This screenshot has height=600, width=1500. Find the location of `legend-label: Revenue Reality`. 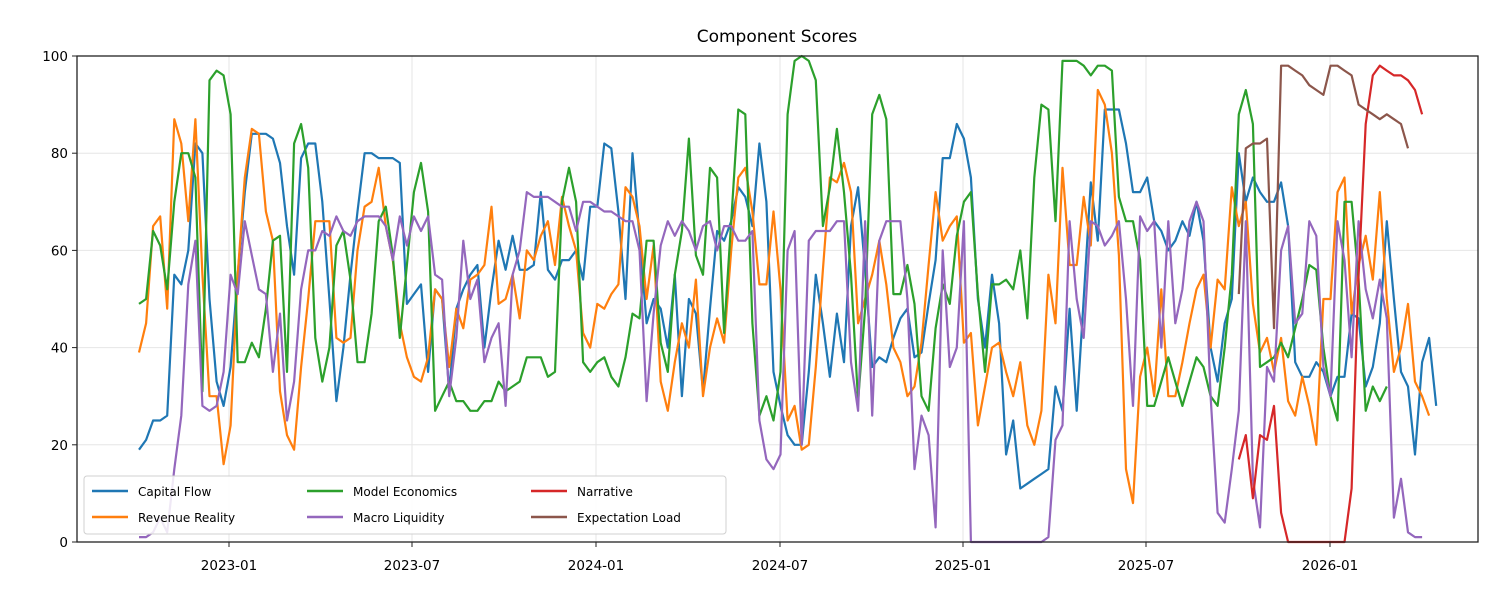

legend-label: Revenue Reality is located at coordinates (186, 518).